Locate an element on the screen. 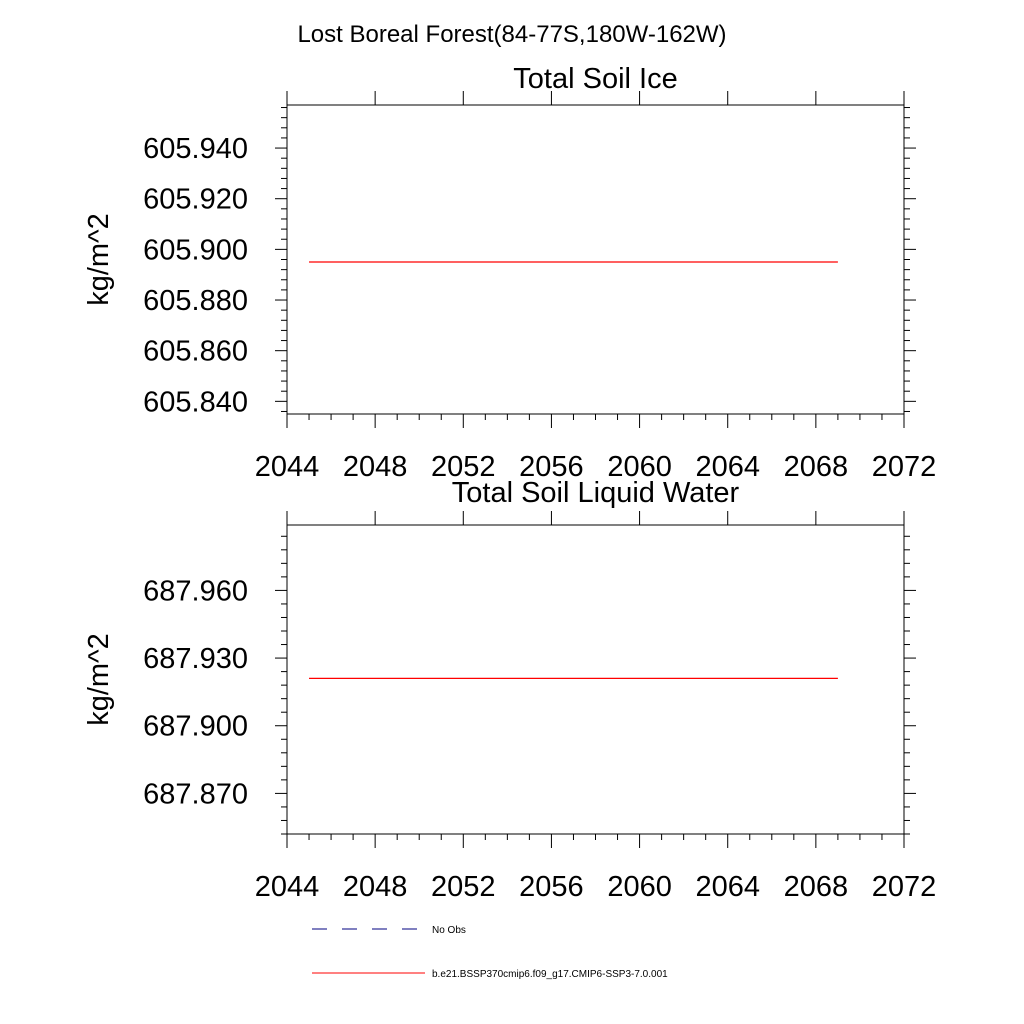 The width and height of the screenshot is (1024, 1024). y-tick-label: 687.960 is located at coordinates (195, 591).